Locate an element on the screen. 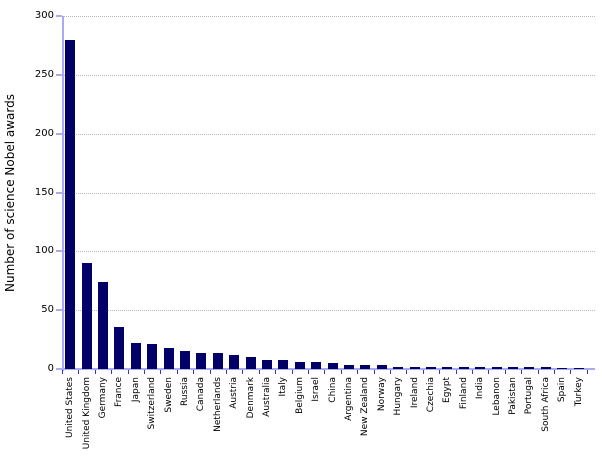 The height and width of the screenshot is (461, 602). x-axis-label: Belgium is located at coordinates (299, 395).